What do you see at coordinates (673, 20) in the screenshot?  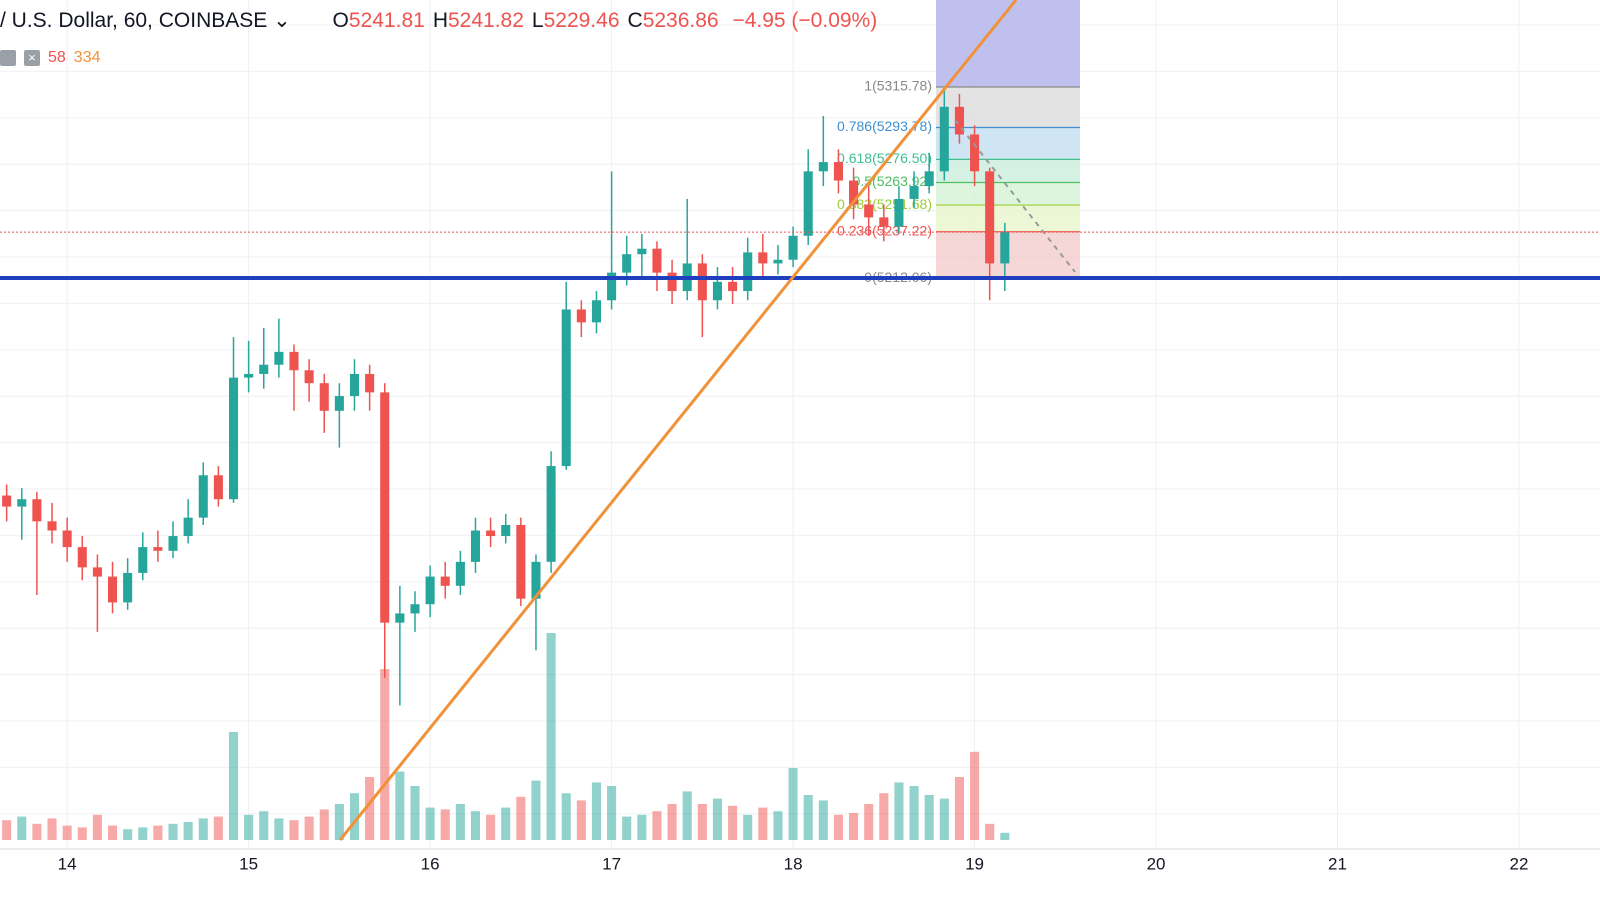 I see `ohlc-item: C5236.86` at bounding box center [673, 20].